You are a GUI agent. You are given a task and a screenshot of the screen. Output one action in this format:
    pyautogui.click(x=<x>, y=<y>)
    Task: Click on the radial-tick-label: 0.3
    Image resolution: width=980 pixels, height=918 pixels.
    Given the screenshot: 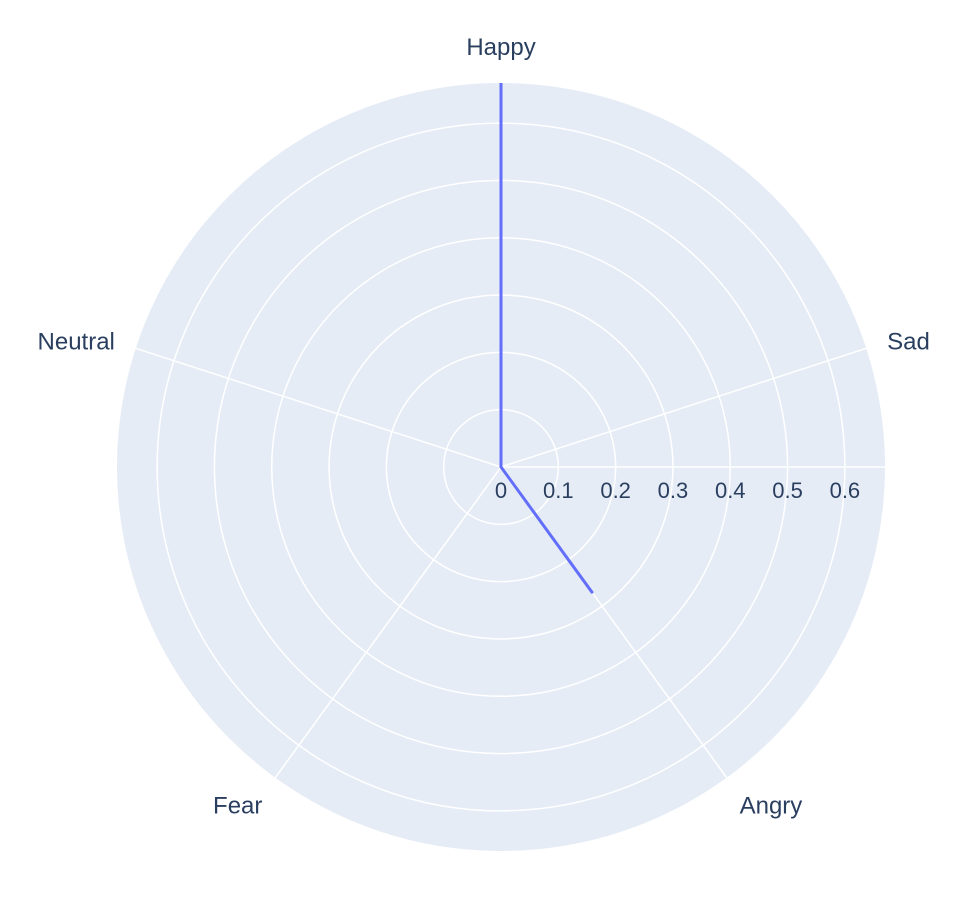 What is the action you would take?
    pyautogui.click(x=673, y=490)
    